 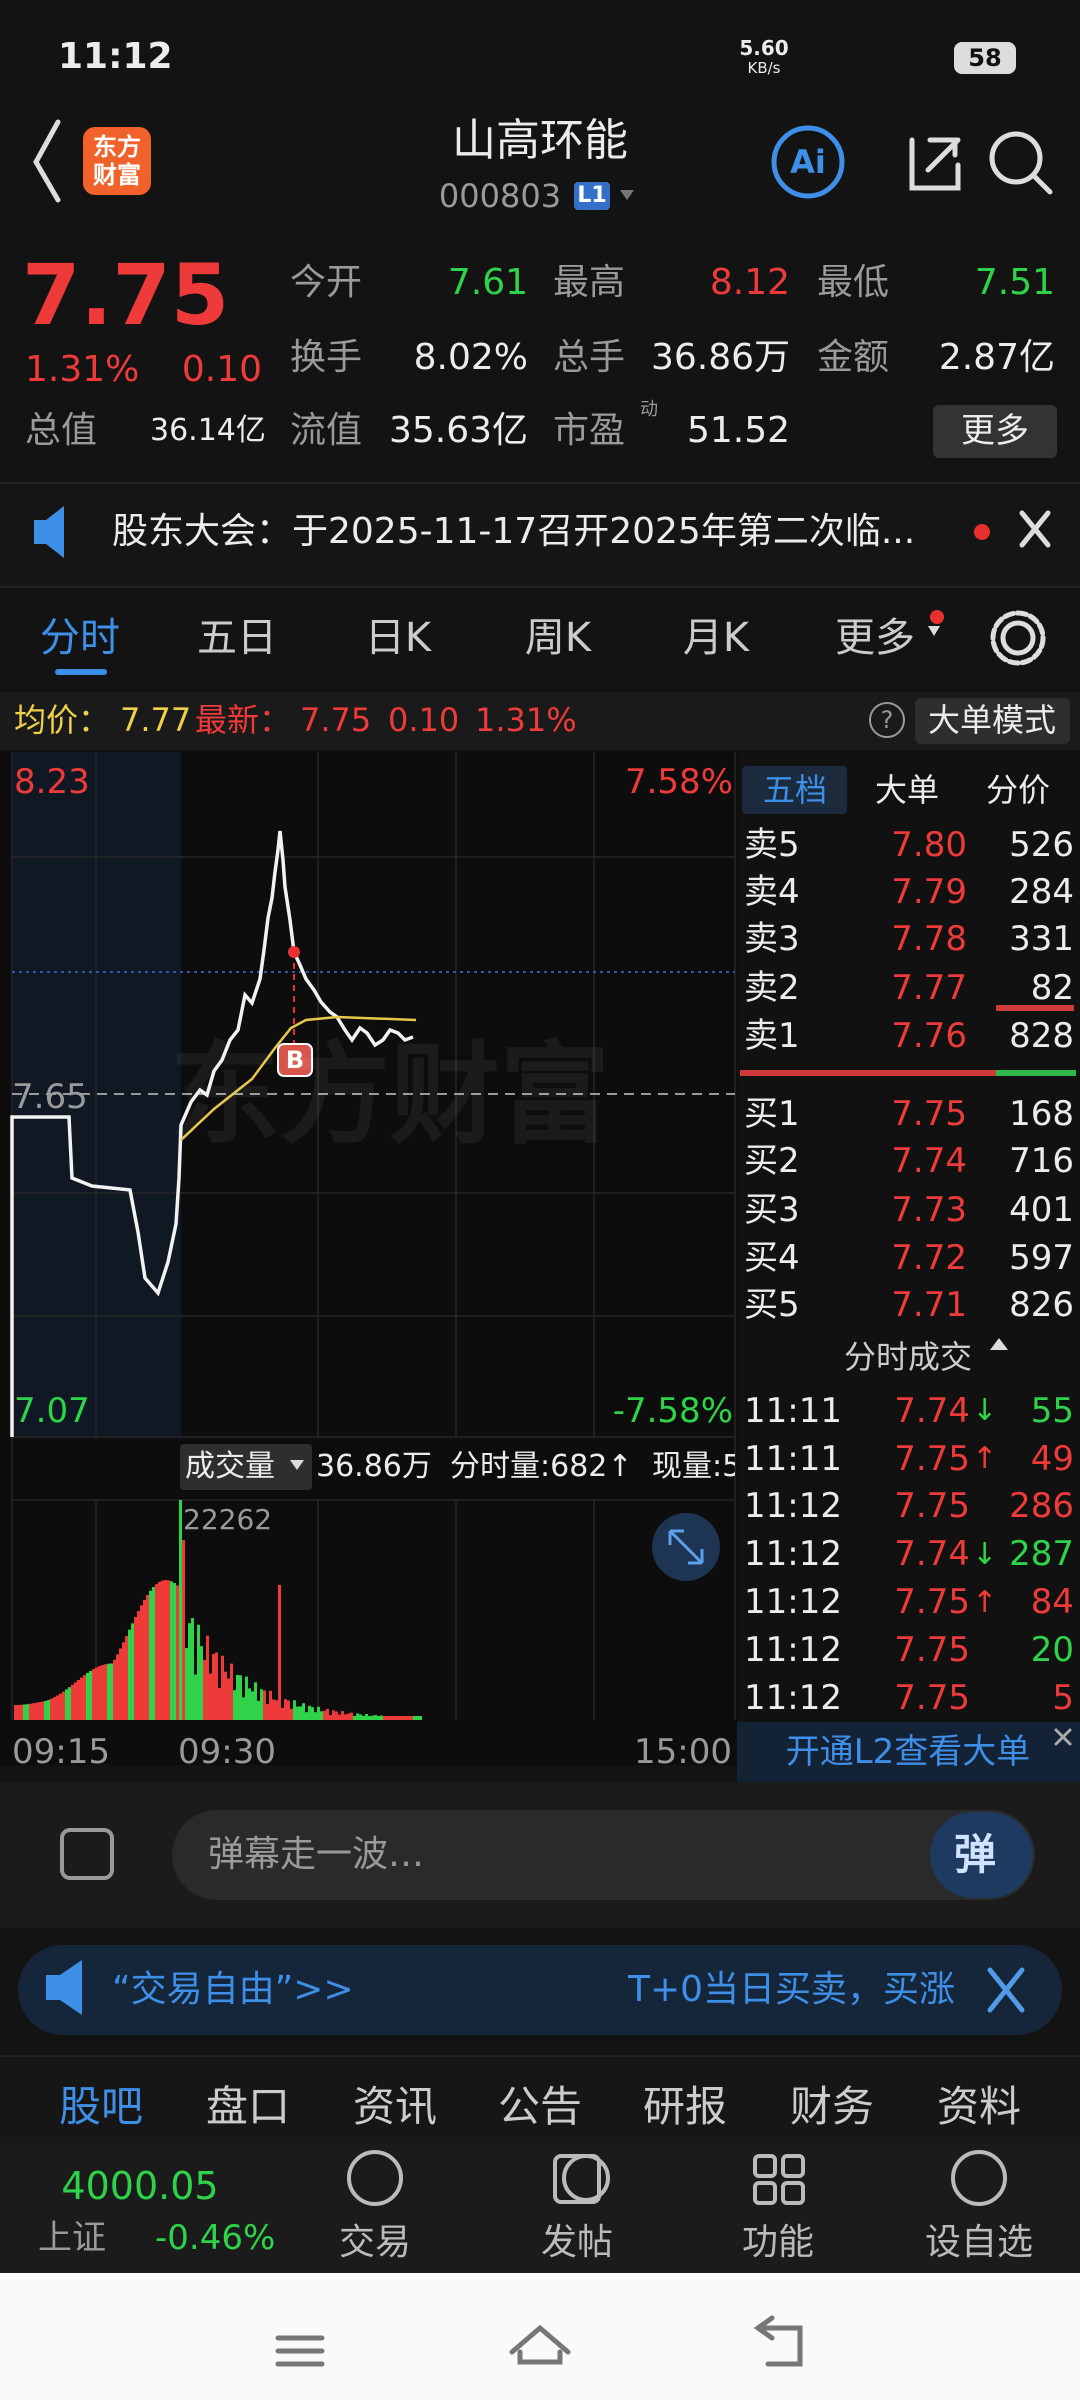 What do you see at coordinates (935, 164) in the screenshot?
I see `share-icon` at bounding box center [935, 164].